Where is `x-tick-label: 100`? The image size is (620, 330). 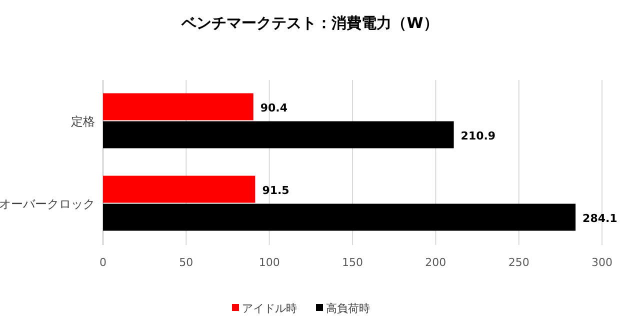 x-tick-label: 100 is located at coordinates (269, 262).